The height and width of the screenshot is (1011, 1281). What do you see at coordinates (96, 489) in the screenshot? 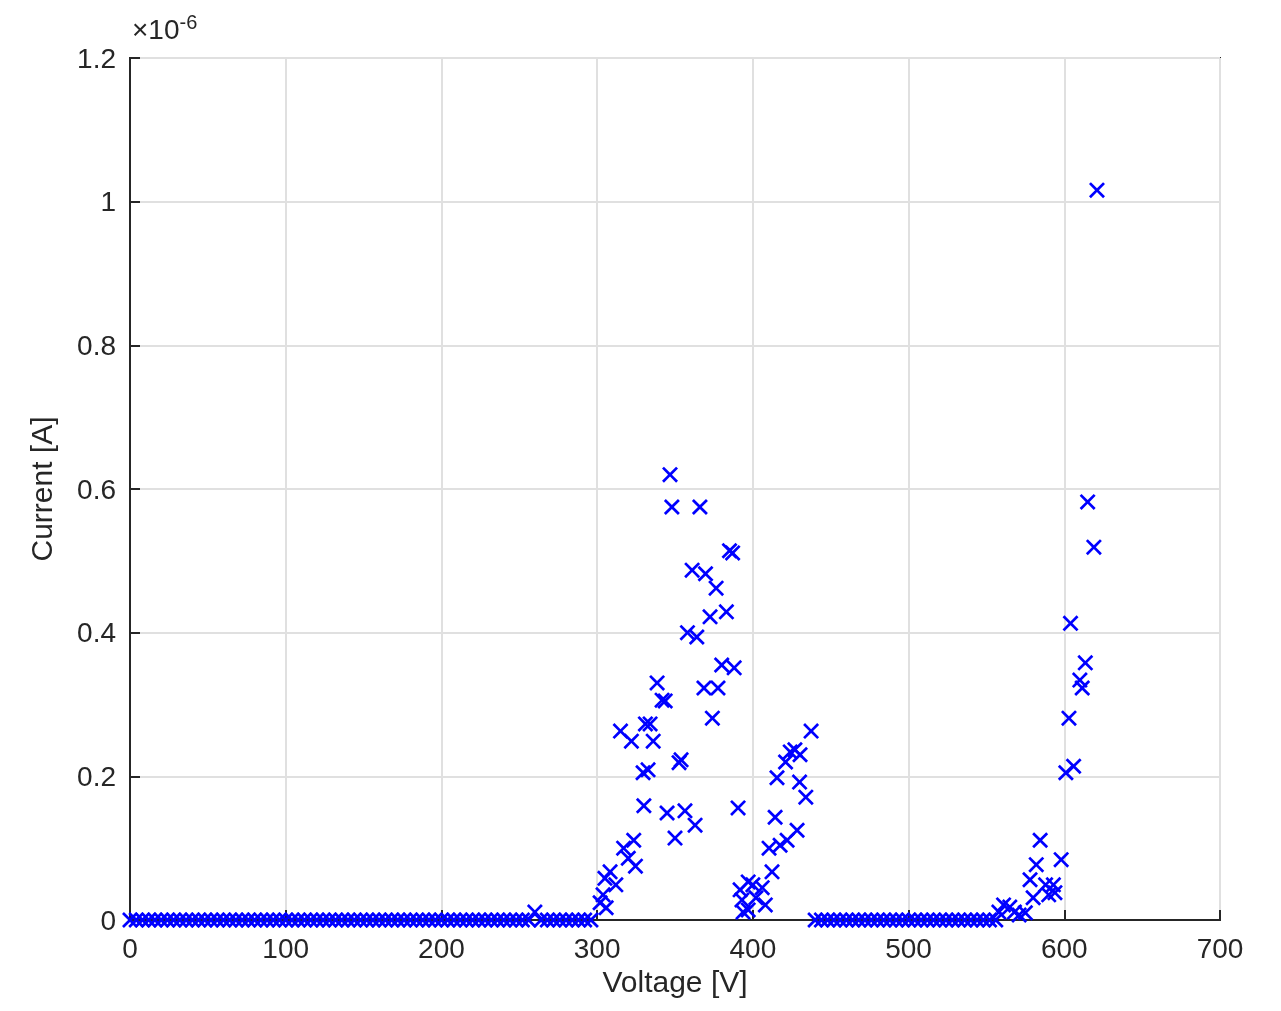
I see `y-tick-label: 0.6` at bounding box center [96, 489].